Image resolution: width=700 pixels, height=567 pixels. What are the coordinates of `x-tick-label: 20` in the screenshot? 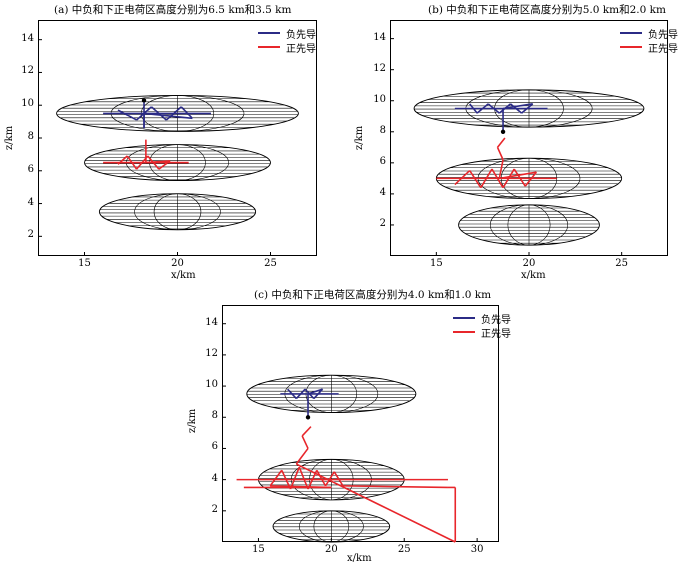 It's located at (177, 263).